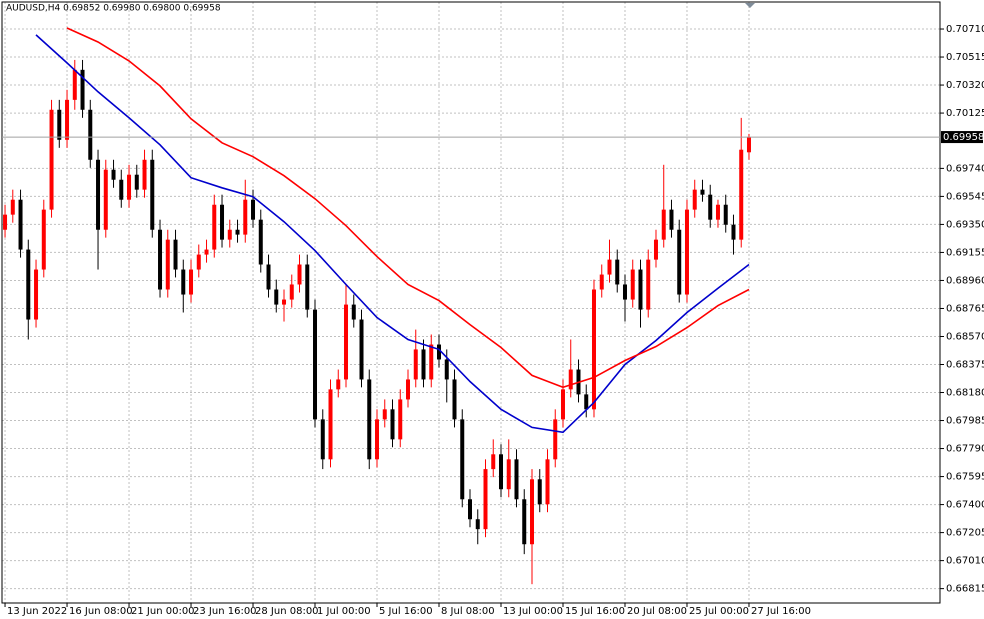 This screenshot has height=619, width=984. Describe the element at coordinates (750, 5) in the screenshot. I see `shift-marker` at that location.